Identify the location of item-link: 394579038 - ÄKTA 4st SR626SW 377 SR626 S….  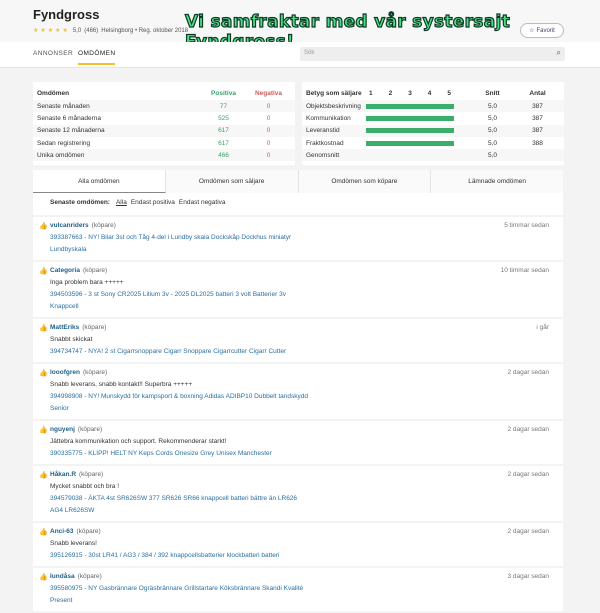
(174, 504).